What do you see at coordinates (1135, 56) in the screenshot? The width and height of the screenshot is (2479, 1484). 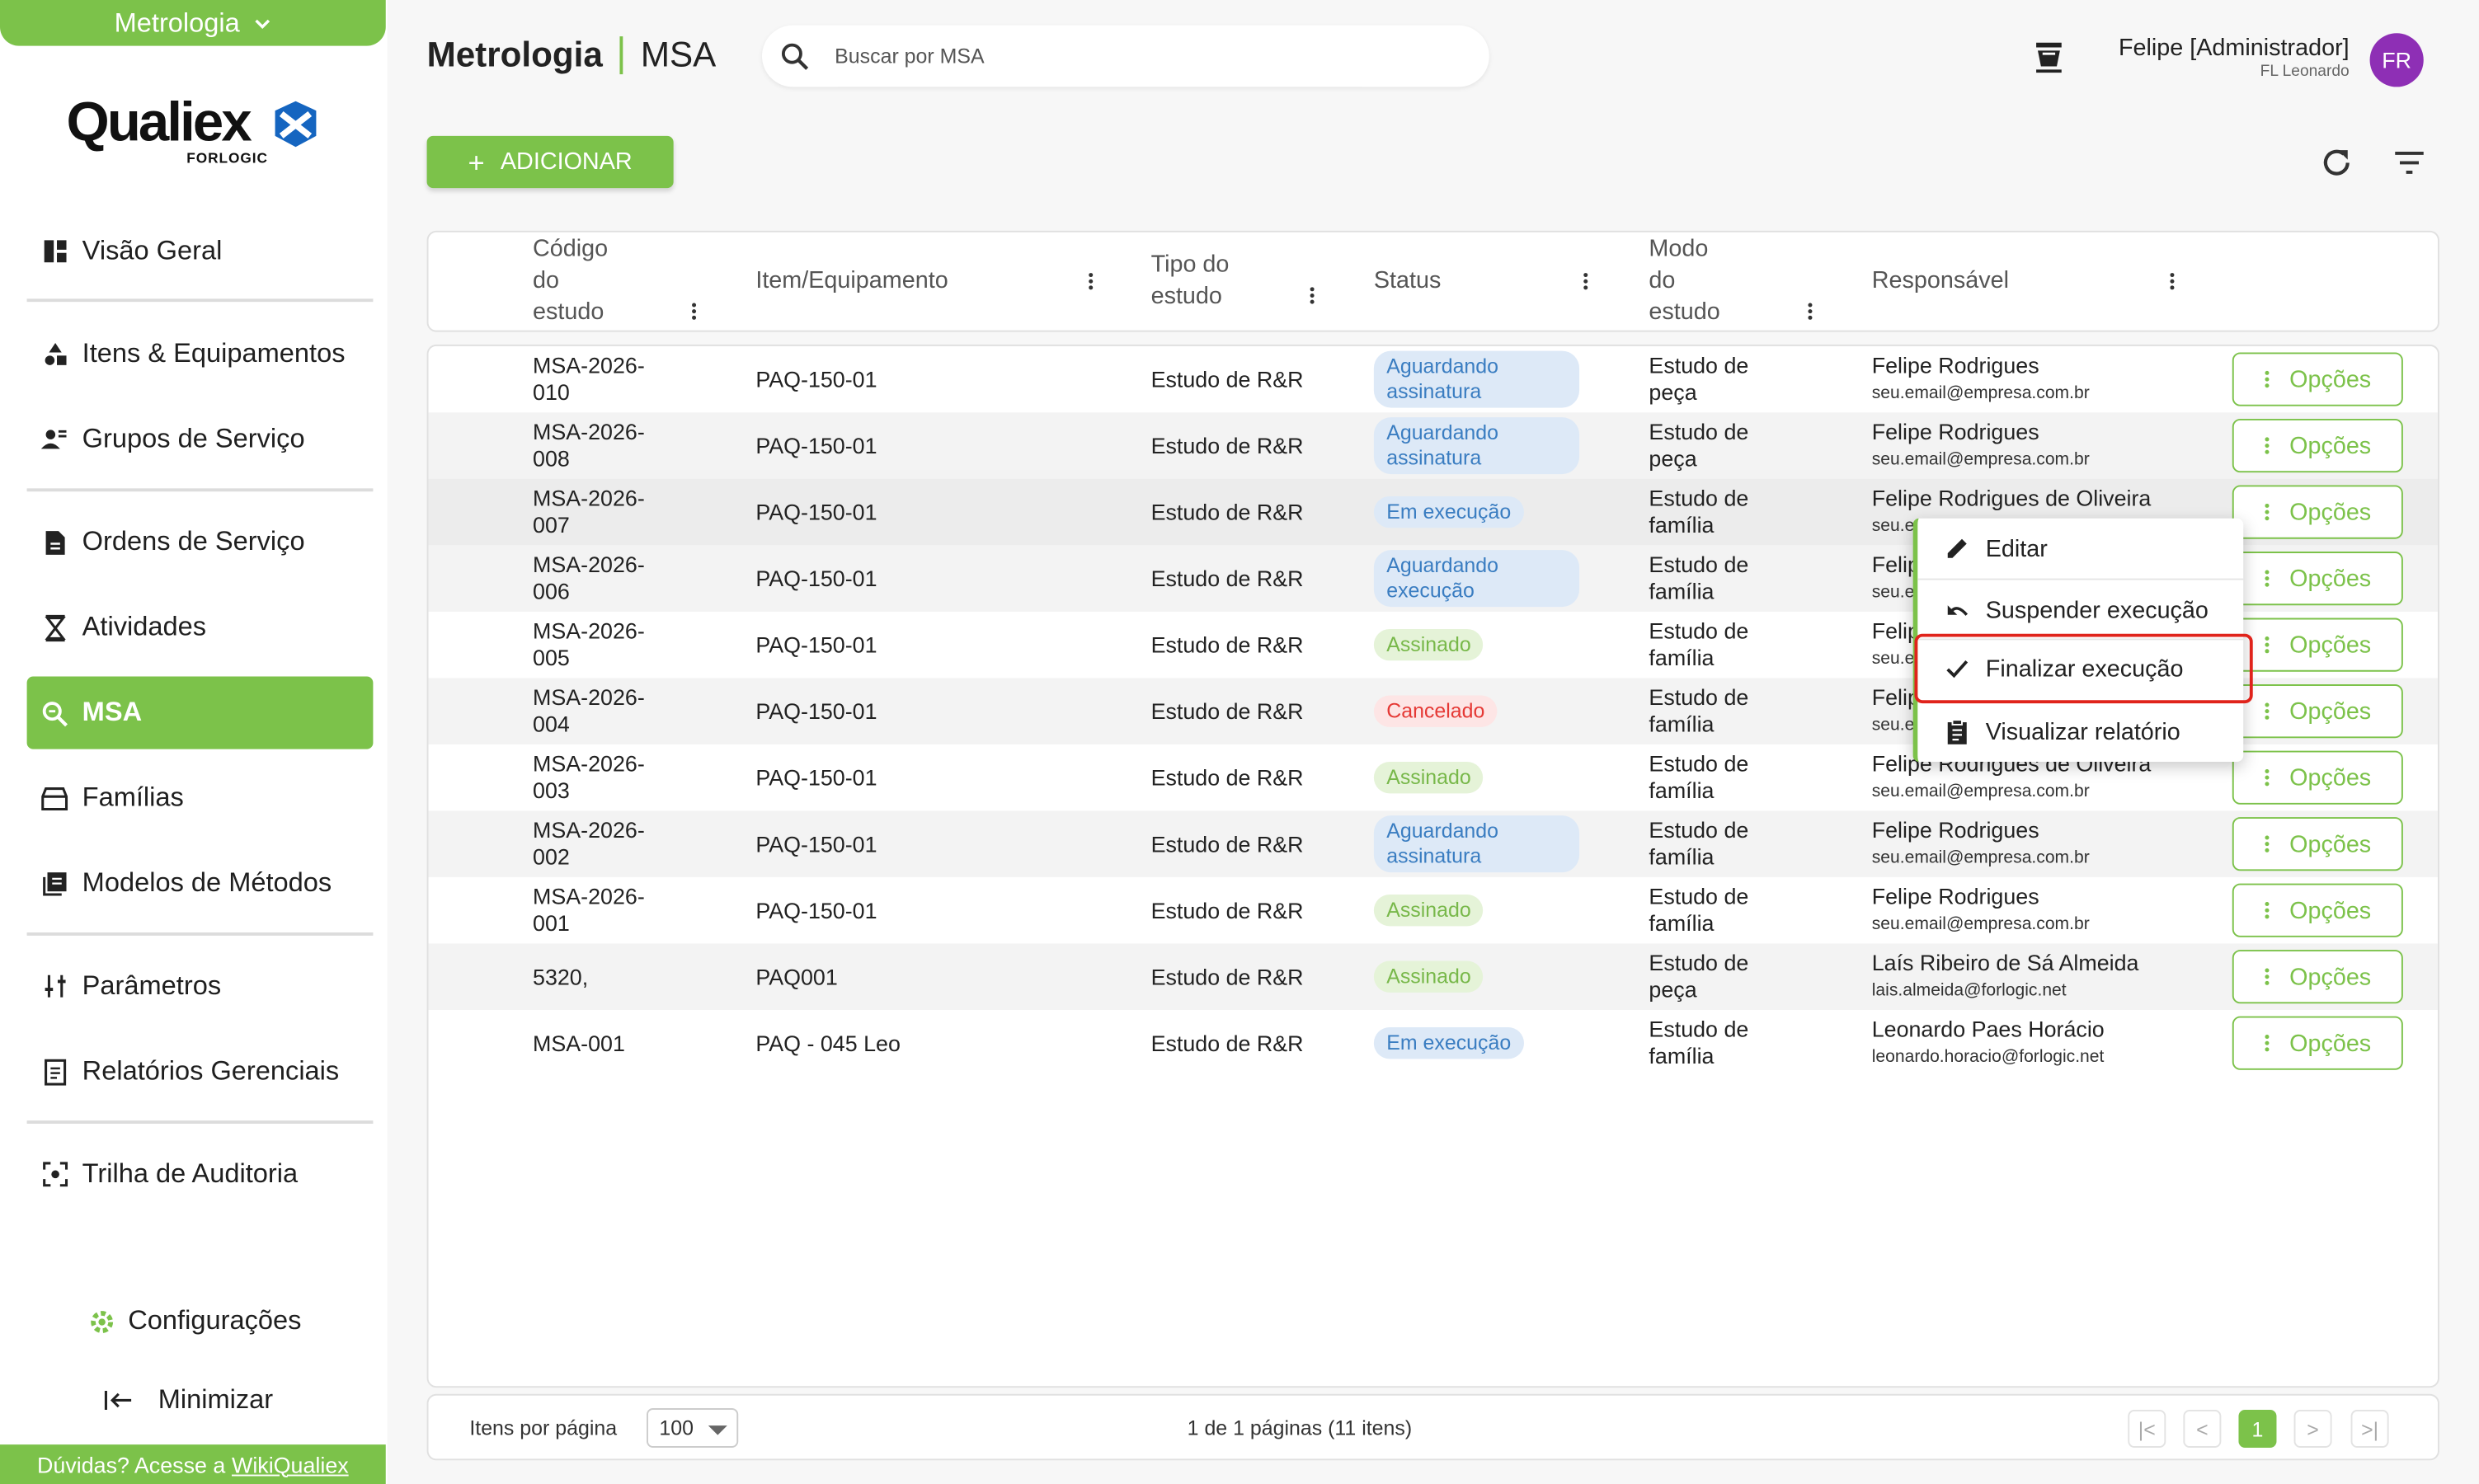 I see `search-input` at bounding box center [1135, 56].